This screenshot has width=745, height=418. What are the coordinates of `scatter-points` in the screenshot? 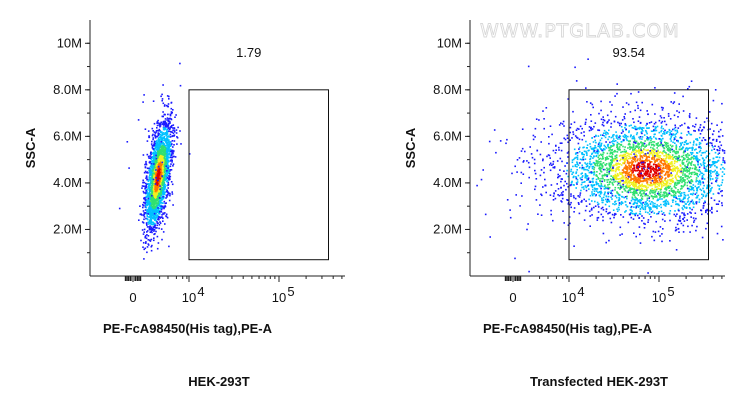 It's located at (154, 161).